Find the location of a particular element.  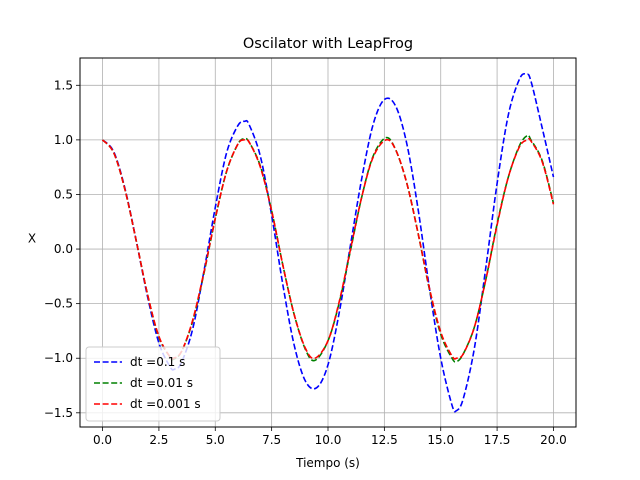

legend-box is located at coordinates (153, 384).